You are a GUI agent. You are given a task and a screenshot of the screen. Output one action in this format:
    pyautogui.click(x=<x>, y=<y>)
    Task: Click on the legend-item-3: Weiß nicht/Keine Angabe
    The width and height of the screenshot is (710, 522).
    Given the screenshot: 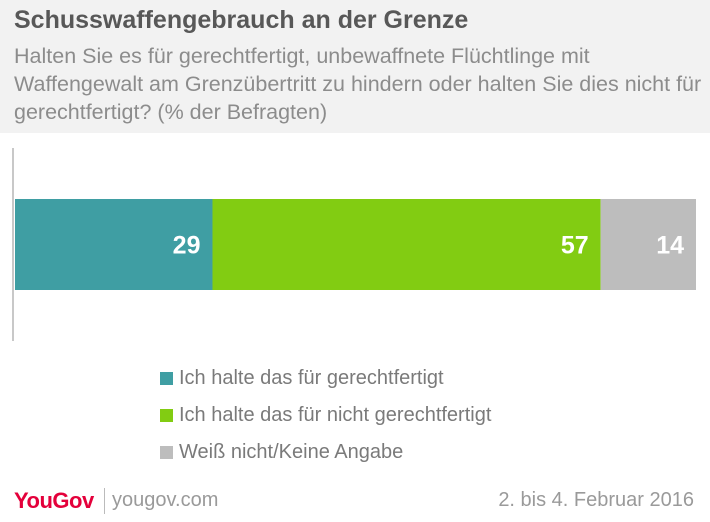 What is the action you would take?
    pyautogui.click(x=325, y=452)
    